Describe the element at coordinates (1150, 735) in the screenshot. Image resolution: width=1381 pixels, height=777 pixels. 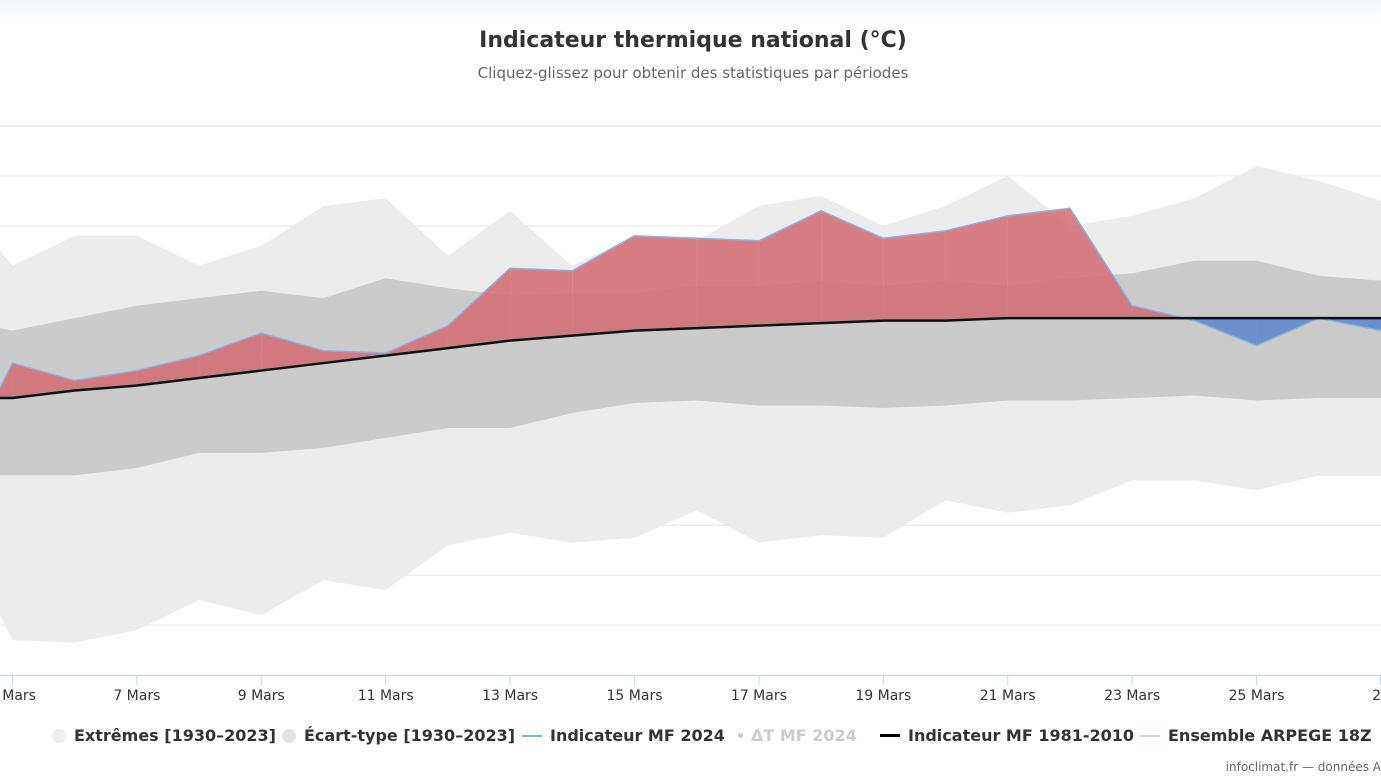
I see `legend-symbol-arpege` at that location.